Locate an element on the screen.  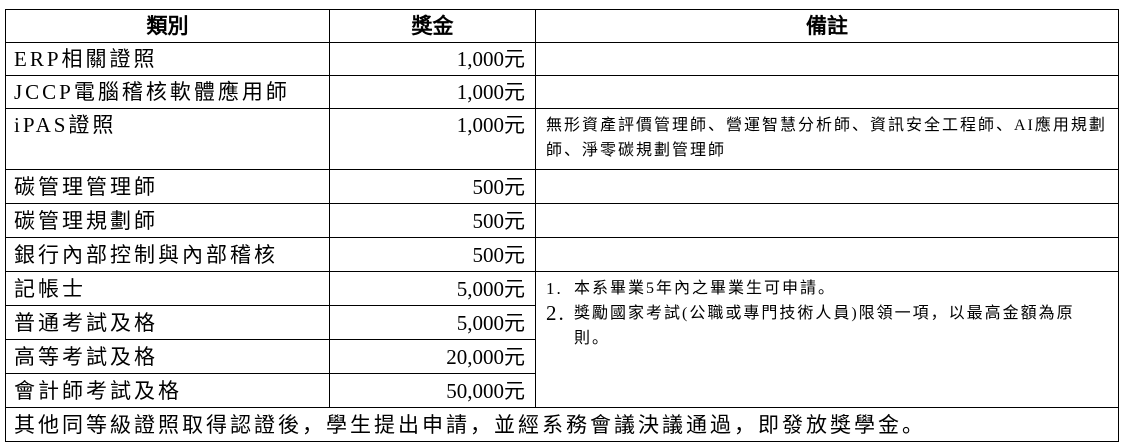
table-row: 碳管理規劃師 500元 is located at coordinates (562, 220).